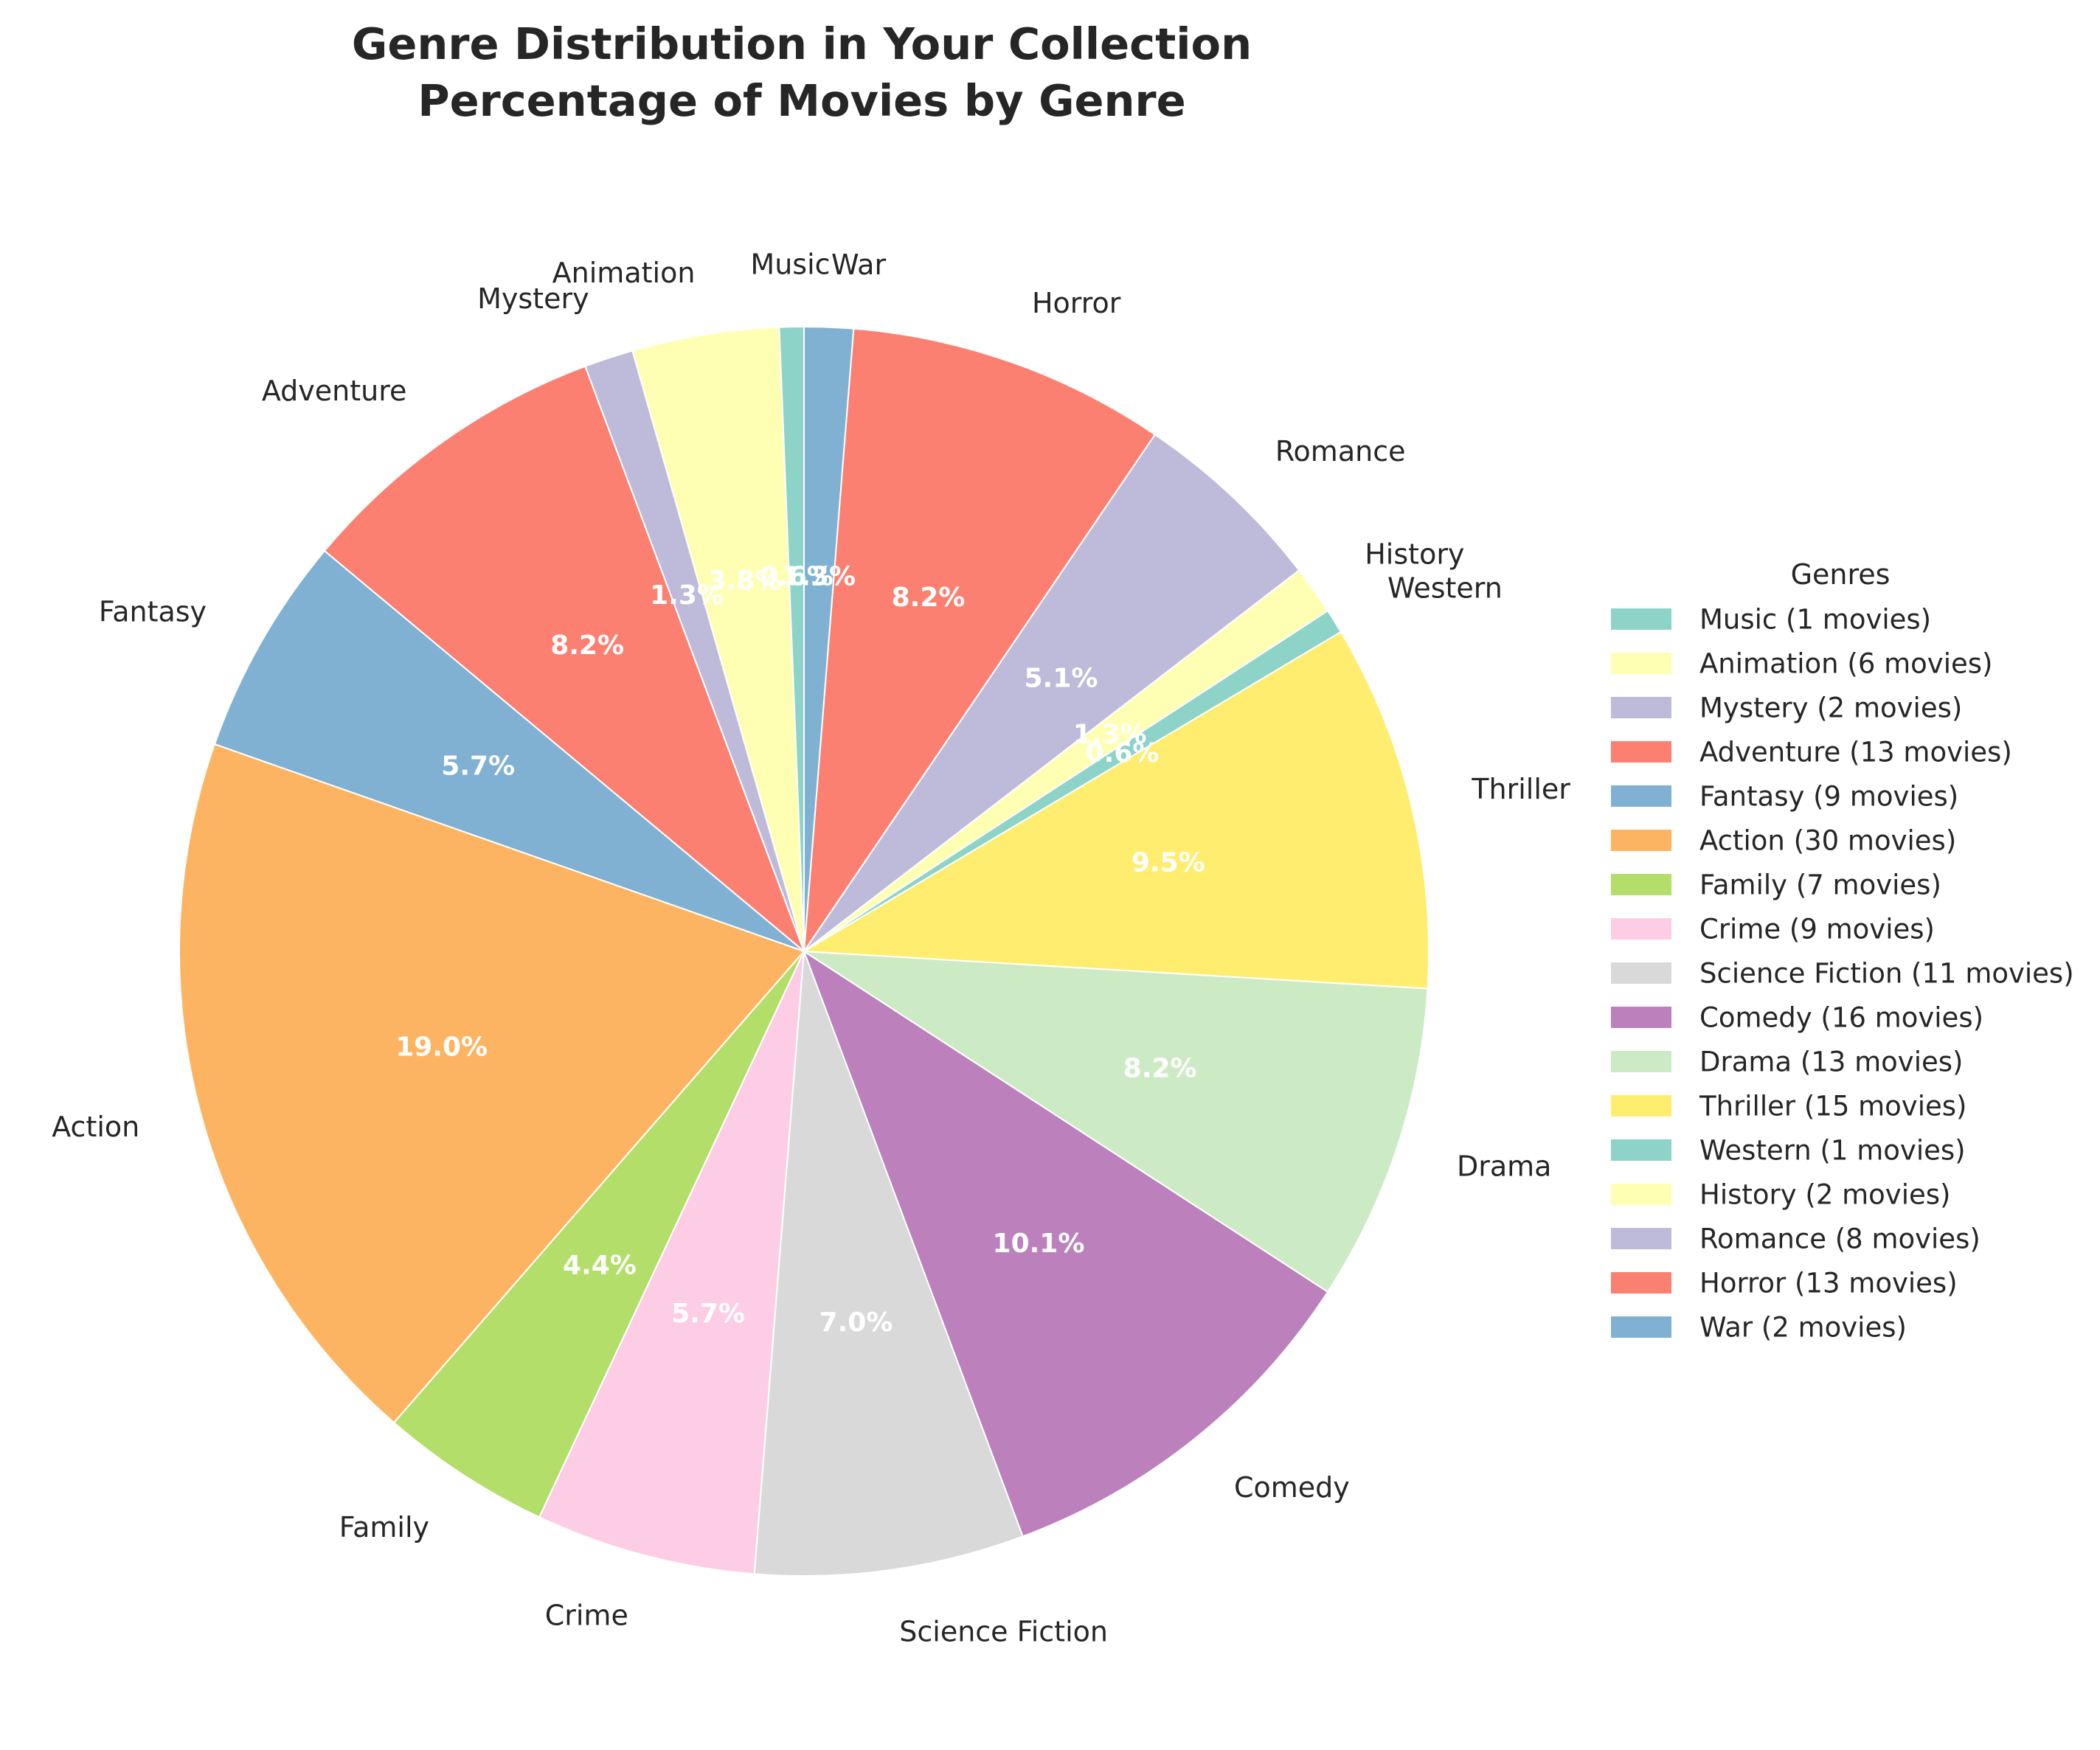  What do you see at coordinates (1824, 1195) in the screenshot?
I see `legend-label-history: History (2 movies)` at bounding box center [1824, 1195].